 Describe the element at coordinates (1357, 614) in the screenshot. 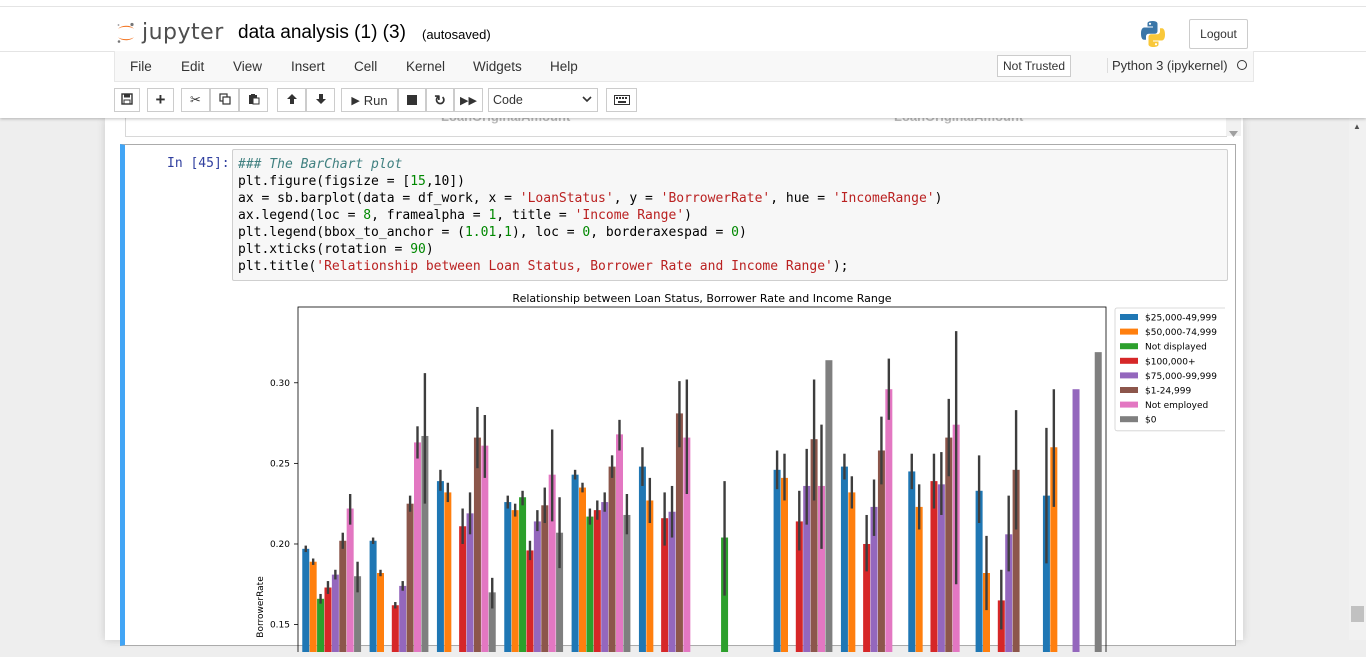

I see `scrollbar-thumb` at that location.